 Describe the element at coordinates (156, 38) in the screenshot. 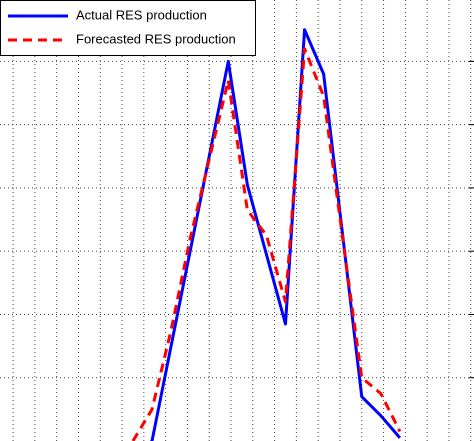

I see `legend-label: Forecasted RES production` at that location.